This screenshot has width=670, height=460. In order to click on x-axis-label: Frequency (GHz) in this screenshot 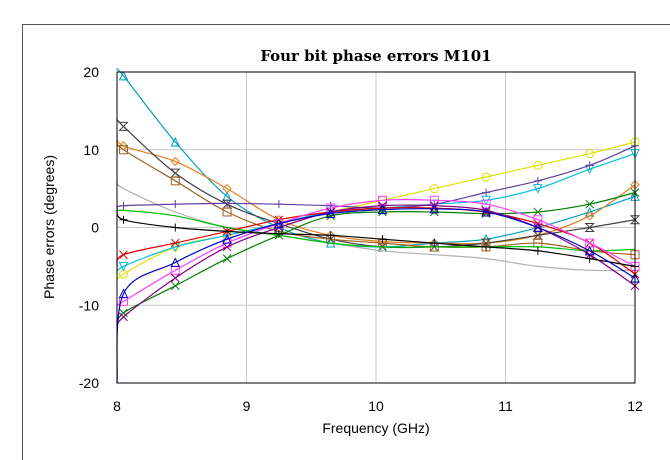, I will do `click(375, 428)`.